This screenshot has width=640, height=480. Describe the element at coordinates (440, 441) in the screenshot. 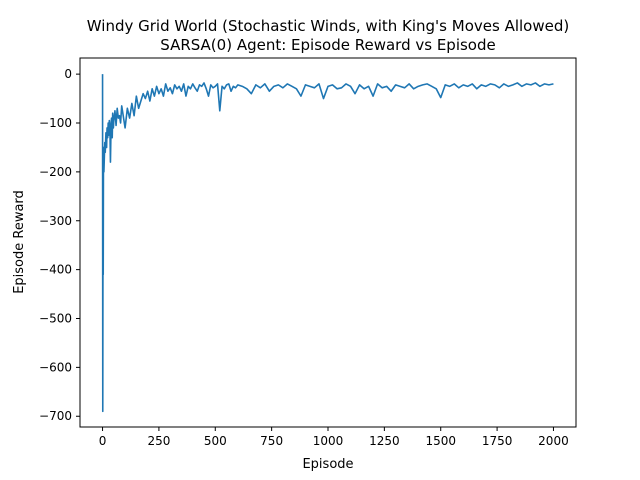

I see `x-tick-label: 1500` at that location.